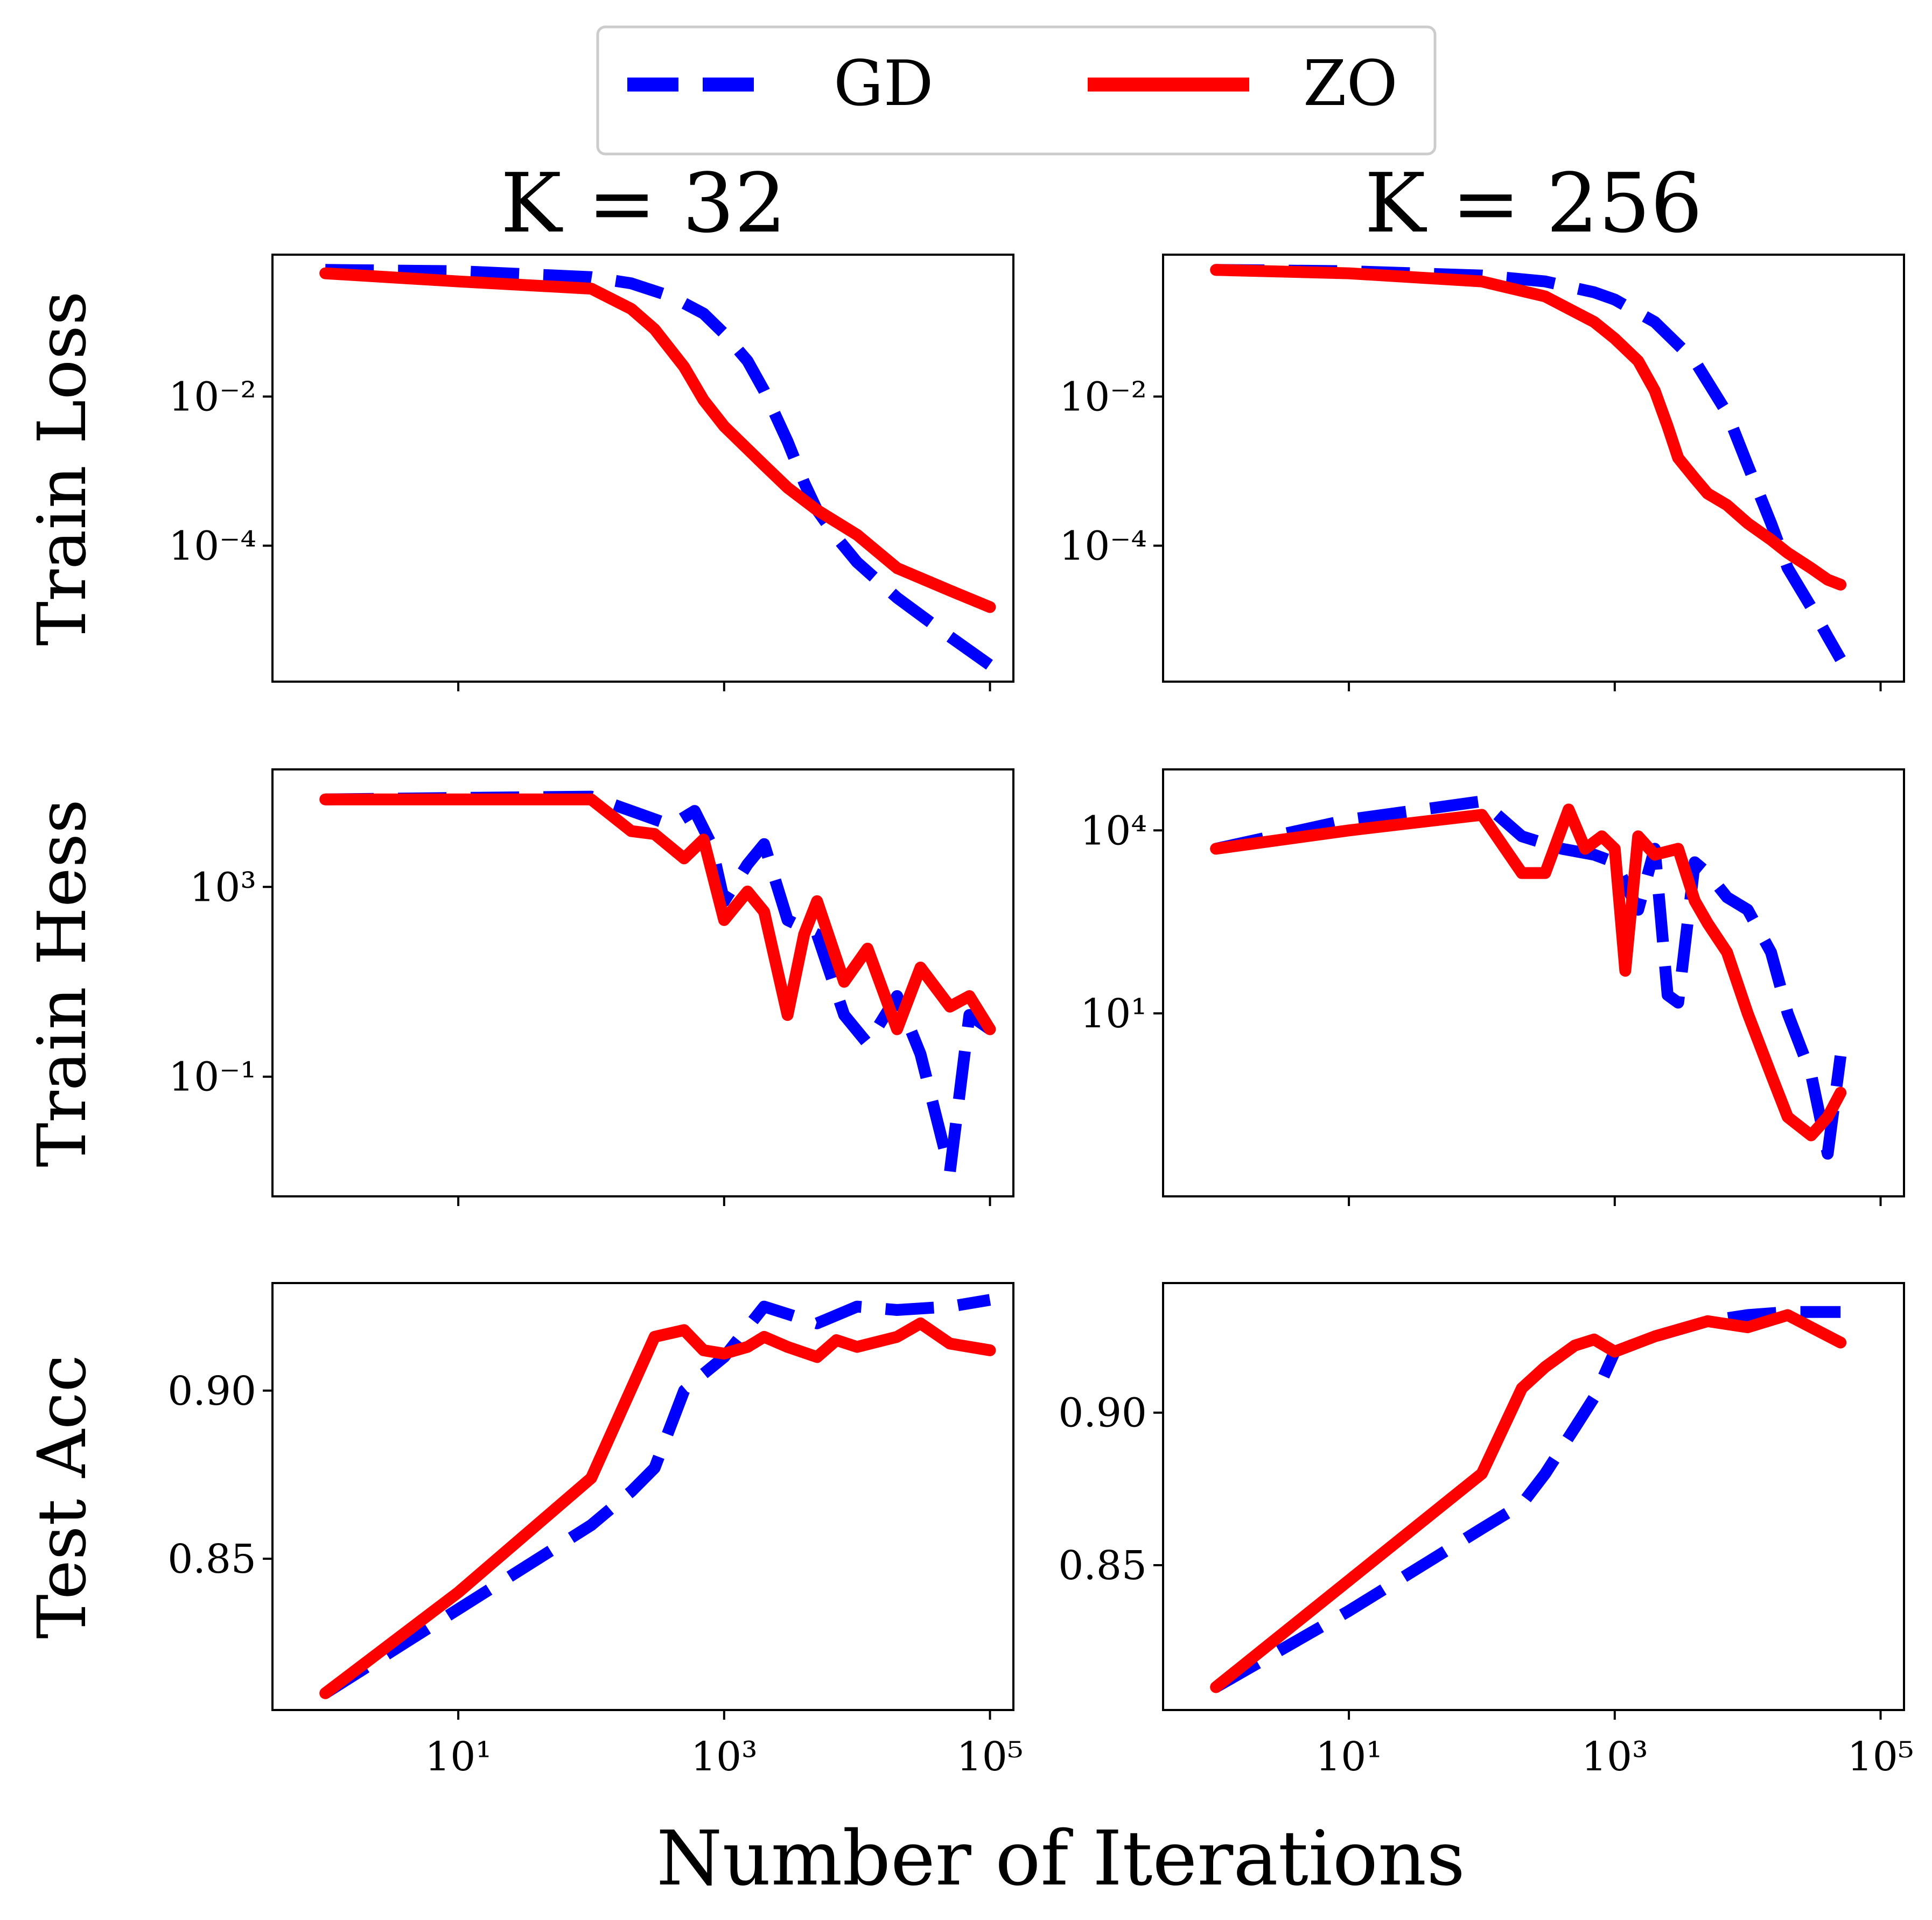  I want to click on legend: GD ZO, so click(1016, 90).